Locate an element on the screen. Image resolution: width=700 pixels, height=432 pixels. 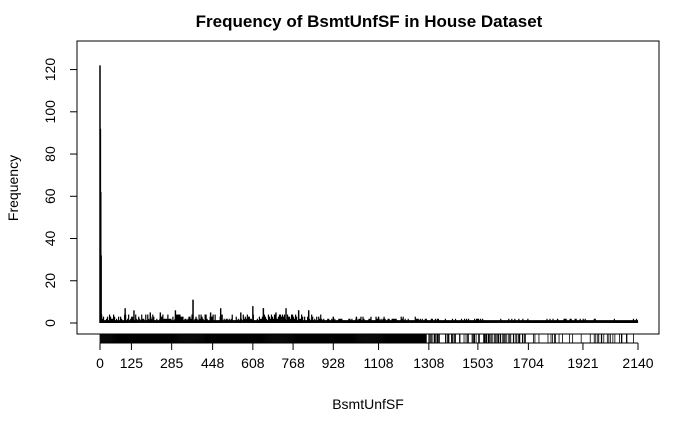
y-tick-label: 60 is located at coordinates (50, 196).